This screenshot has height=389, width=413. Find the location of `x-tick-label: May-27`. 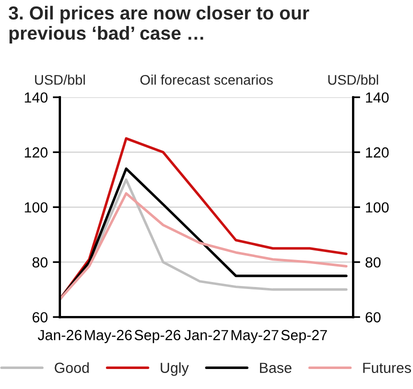

x-tick-label: May-27 is located at coordinates (255, 337).